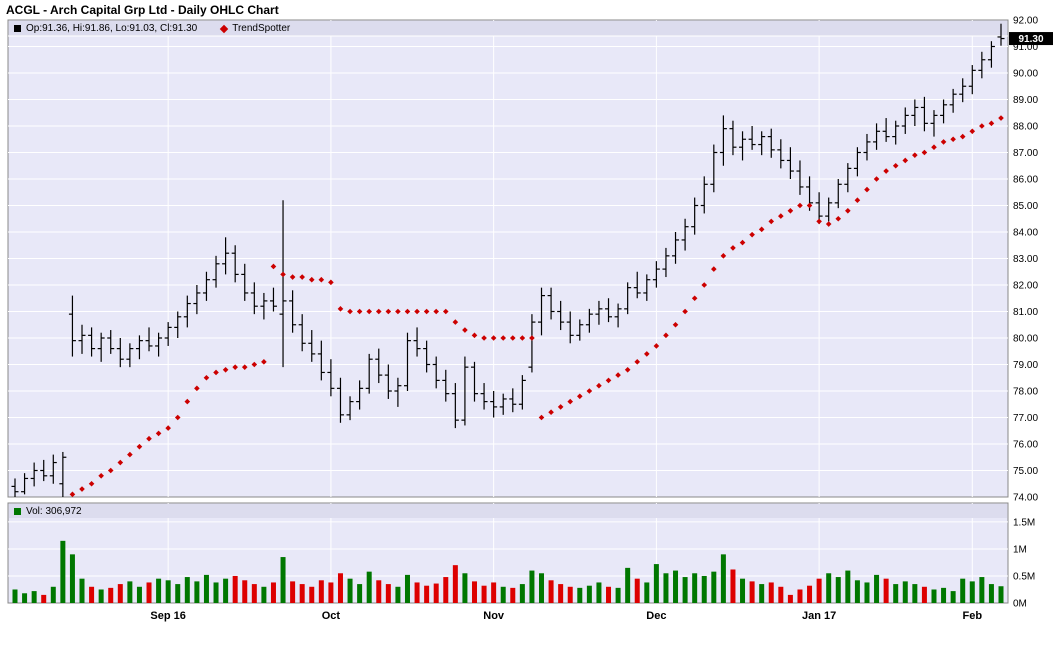 Image resolution: width=1060 pixels, height=645 pixels. Describe the element at coordinates (1025, 21) in the screenshot. I see `svg-text: 92.00` at that location.